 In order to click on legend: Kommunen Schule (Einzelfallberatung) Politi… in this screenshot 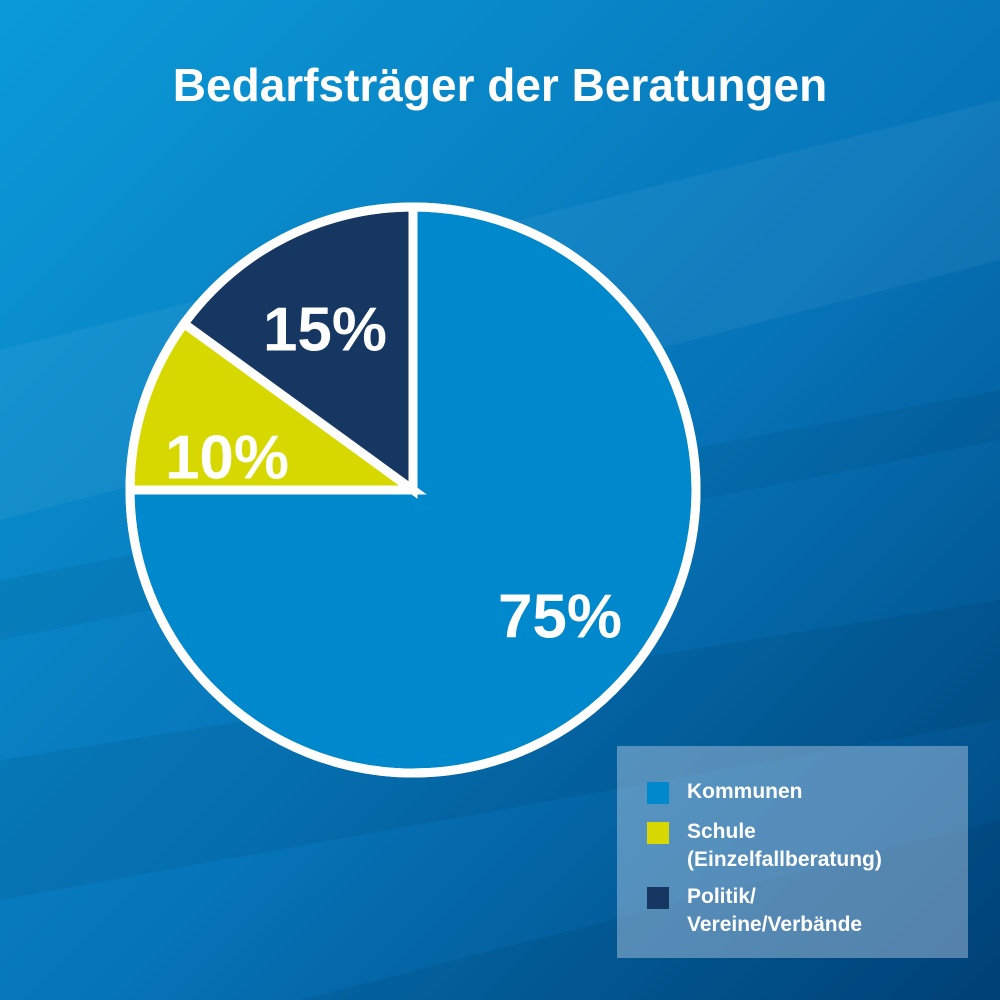, I will do `click(792, 852)`.